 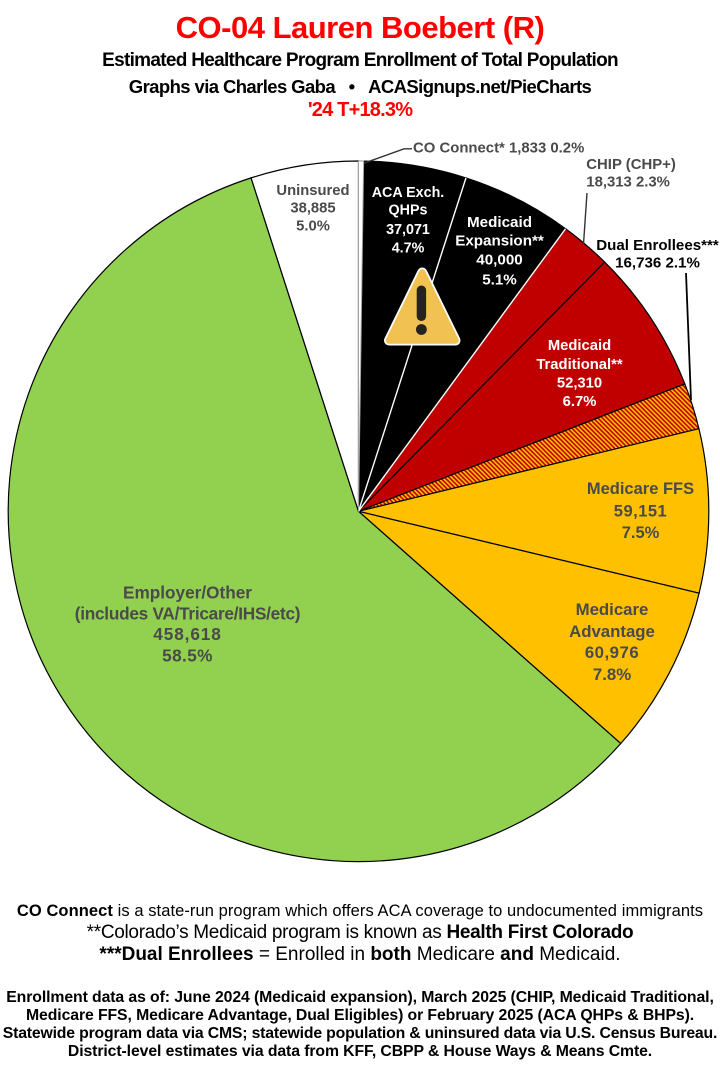 I want to click on svg-text: Employer/Other, so click(x=187, y=593).